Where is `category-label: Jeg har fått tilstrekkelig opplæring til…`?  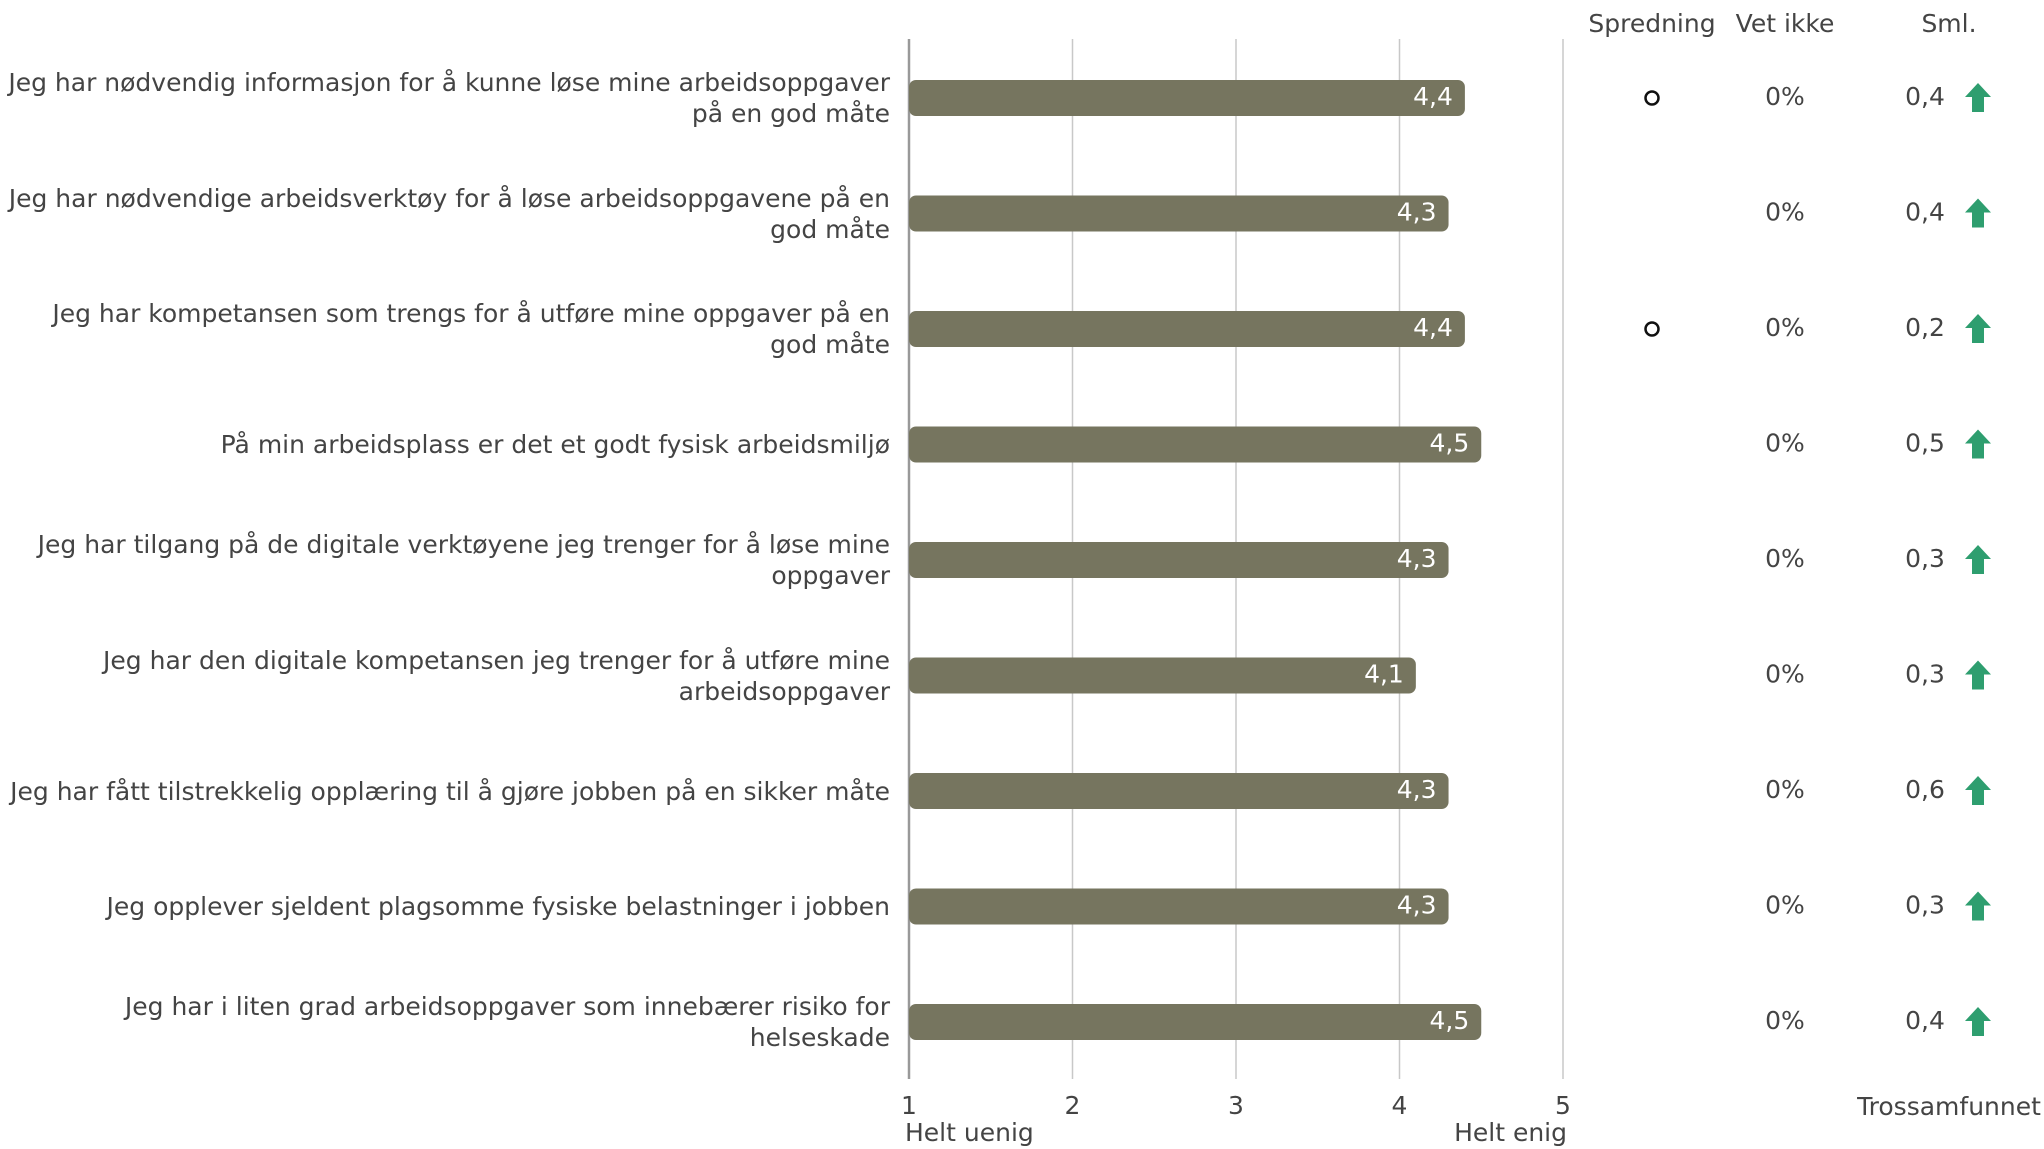 category-label: Jeg har fått tilstrekkelig opplæring til… is located at coordinates (450, 791).